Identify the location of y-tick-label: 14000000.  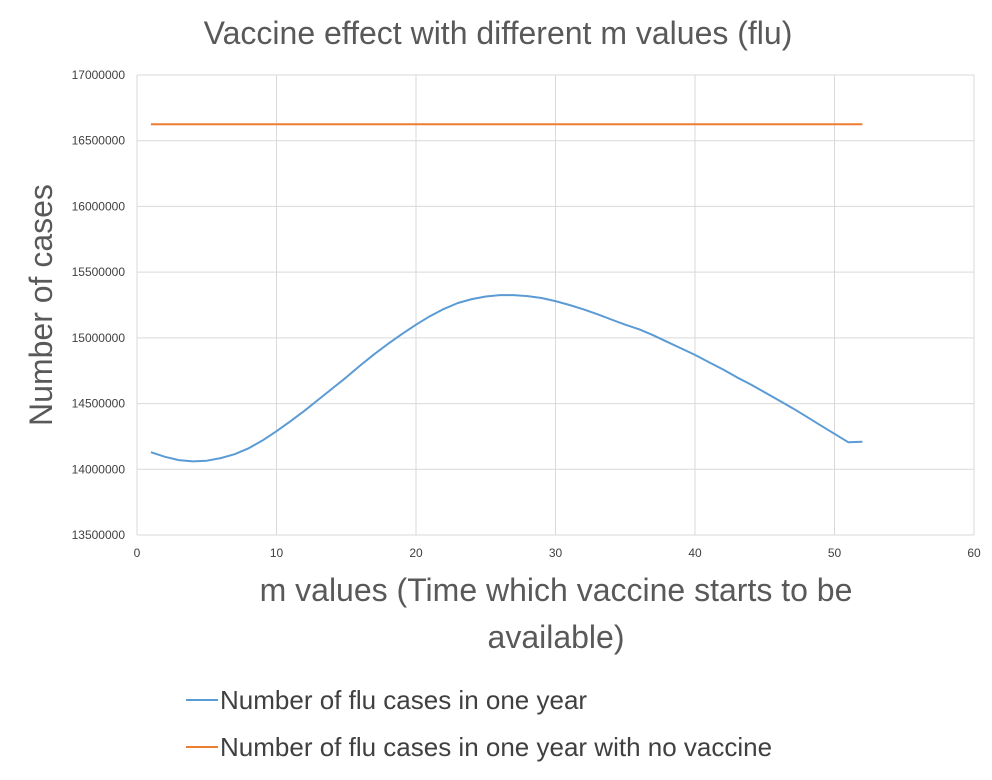
(99, 469).